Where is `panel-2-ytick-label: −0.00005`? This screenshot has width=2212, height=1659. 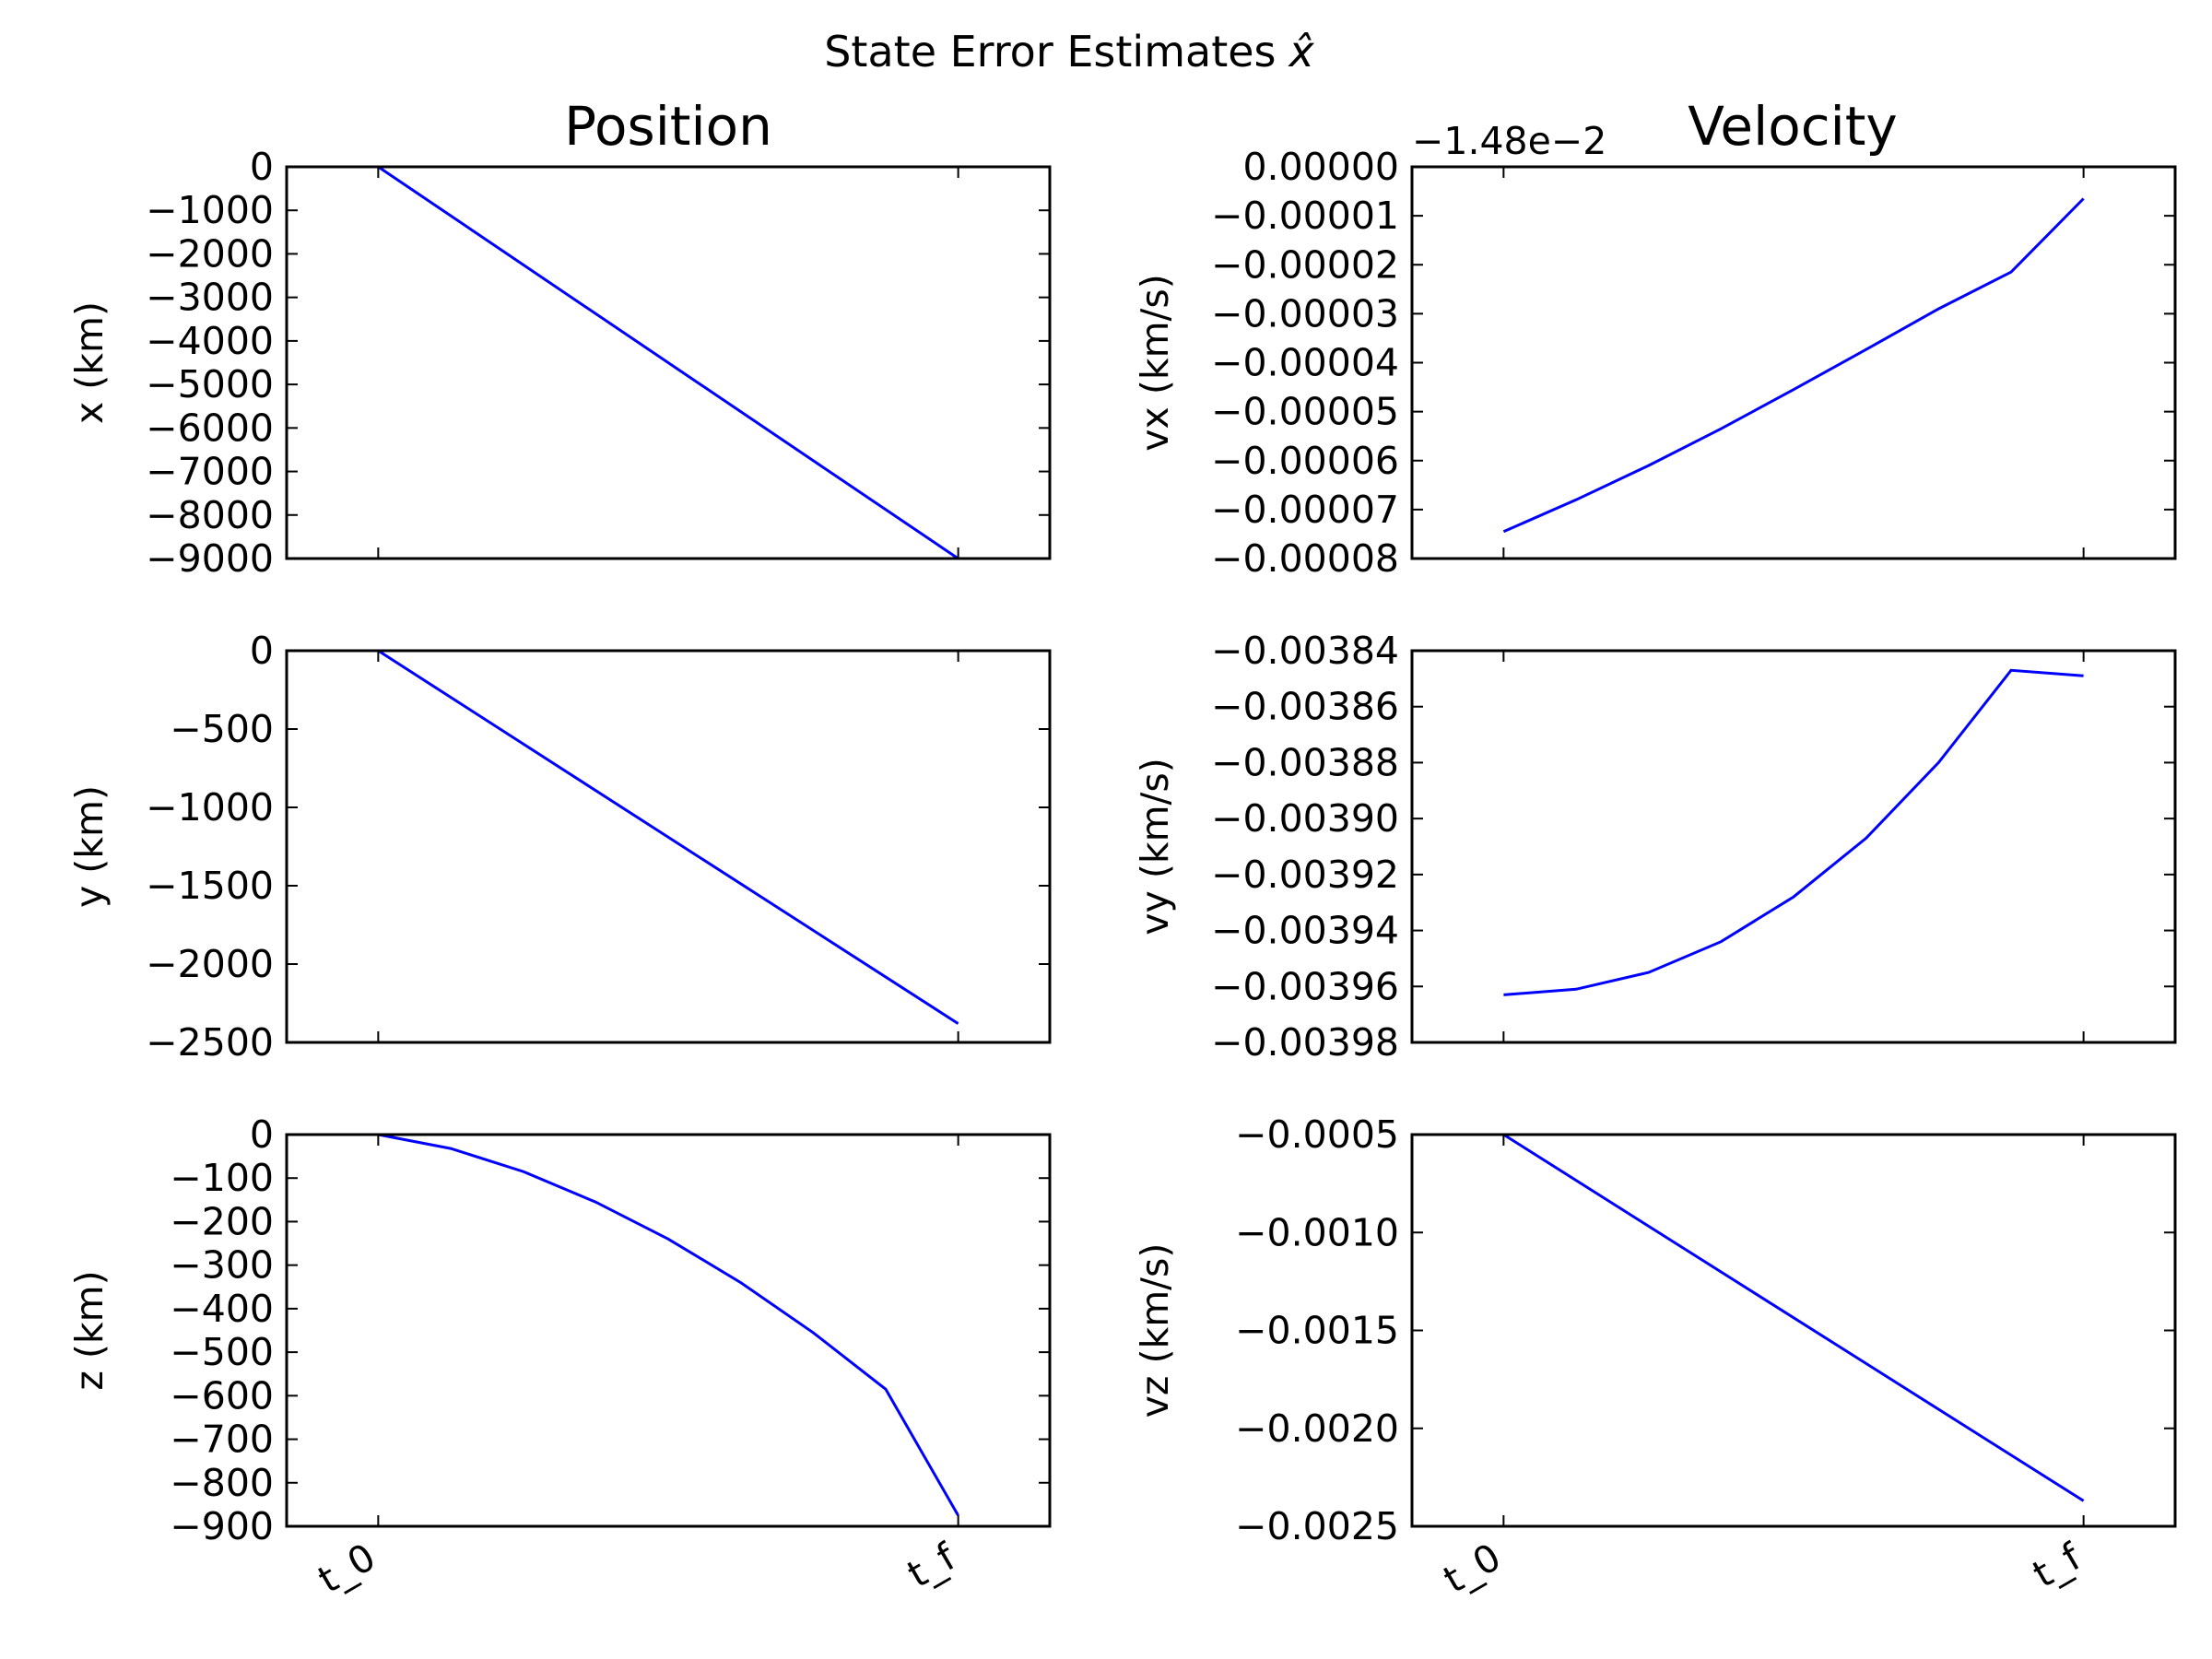 panel-2-ytick-label: −0.00005 is located at coordinates (1305, 412).